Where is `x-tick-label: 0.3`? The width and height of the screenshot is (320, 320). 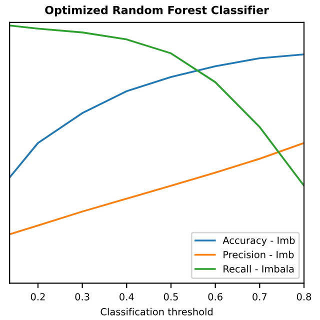
x-tick-label: 0.3 is located at coordinates (82, 296).